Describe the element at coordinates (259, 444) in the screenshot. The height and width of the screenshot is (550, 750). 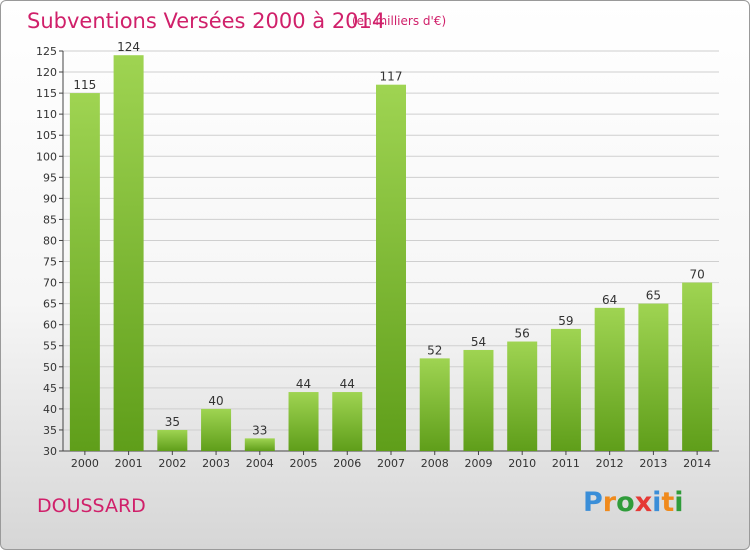
I see `bar-2004` at that location.